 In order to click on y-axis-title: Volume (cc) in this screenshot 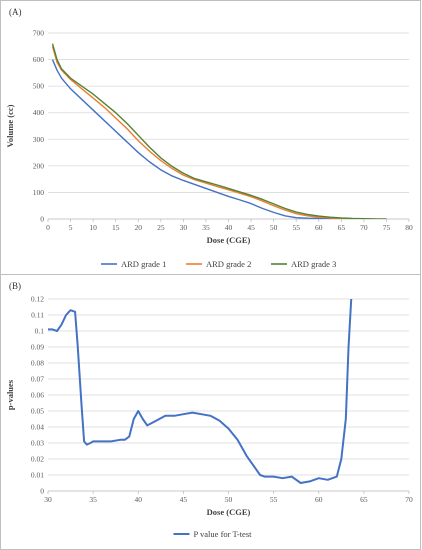, I will do `click(10, 125)`.